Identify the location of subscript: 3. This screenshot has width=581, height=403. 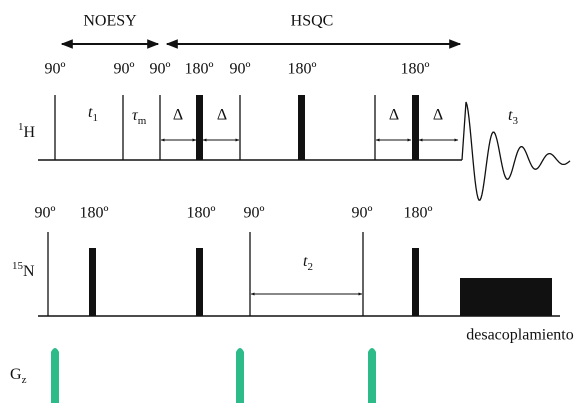
(515, 121).